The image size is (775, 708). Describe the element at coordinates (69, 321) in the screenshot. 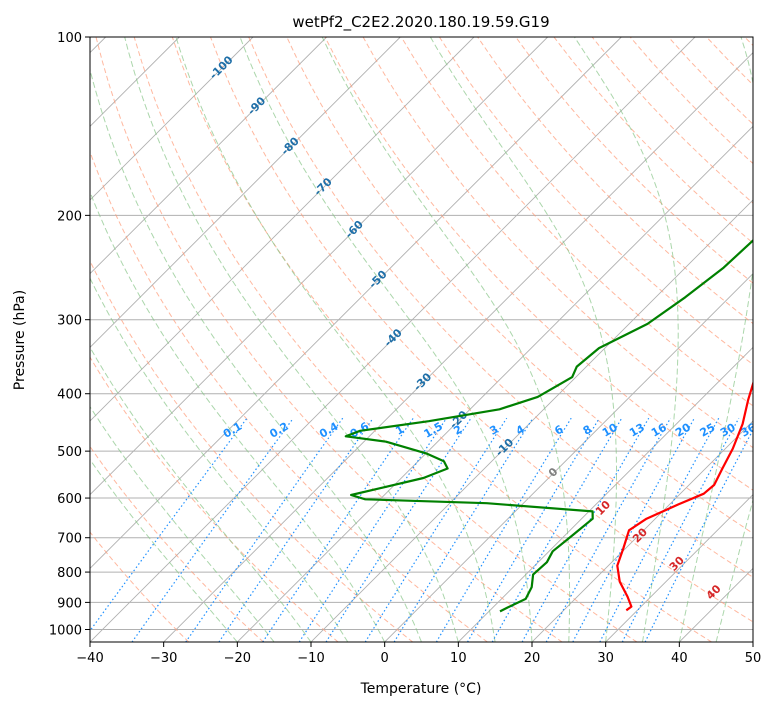

I see `y-tick-label: 300` at that location.